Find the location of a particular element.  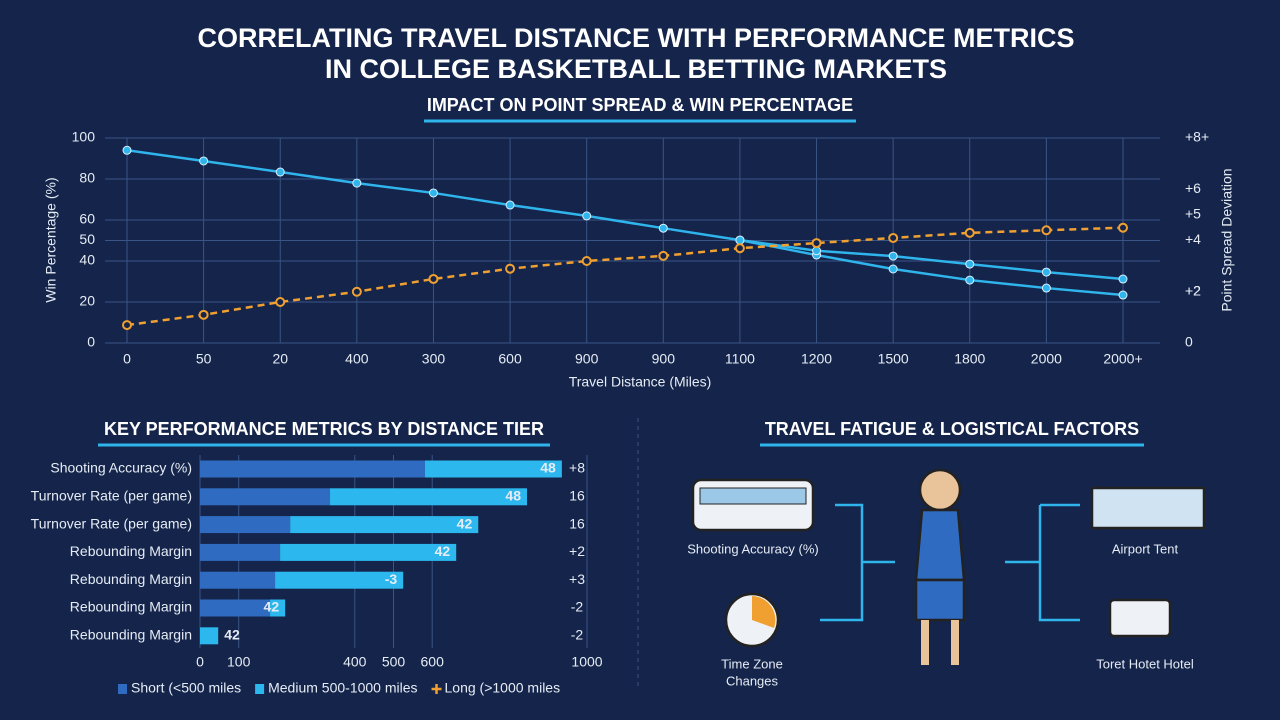

x-tick-label: 1000 is located at coordinates (586, 662).